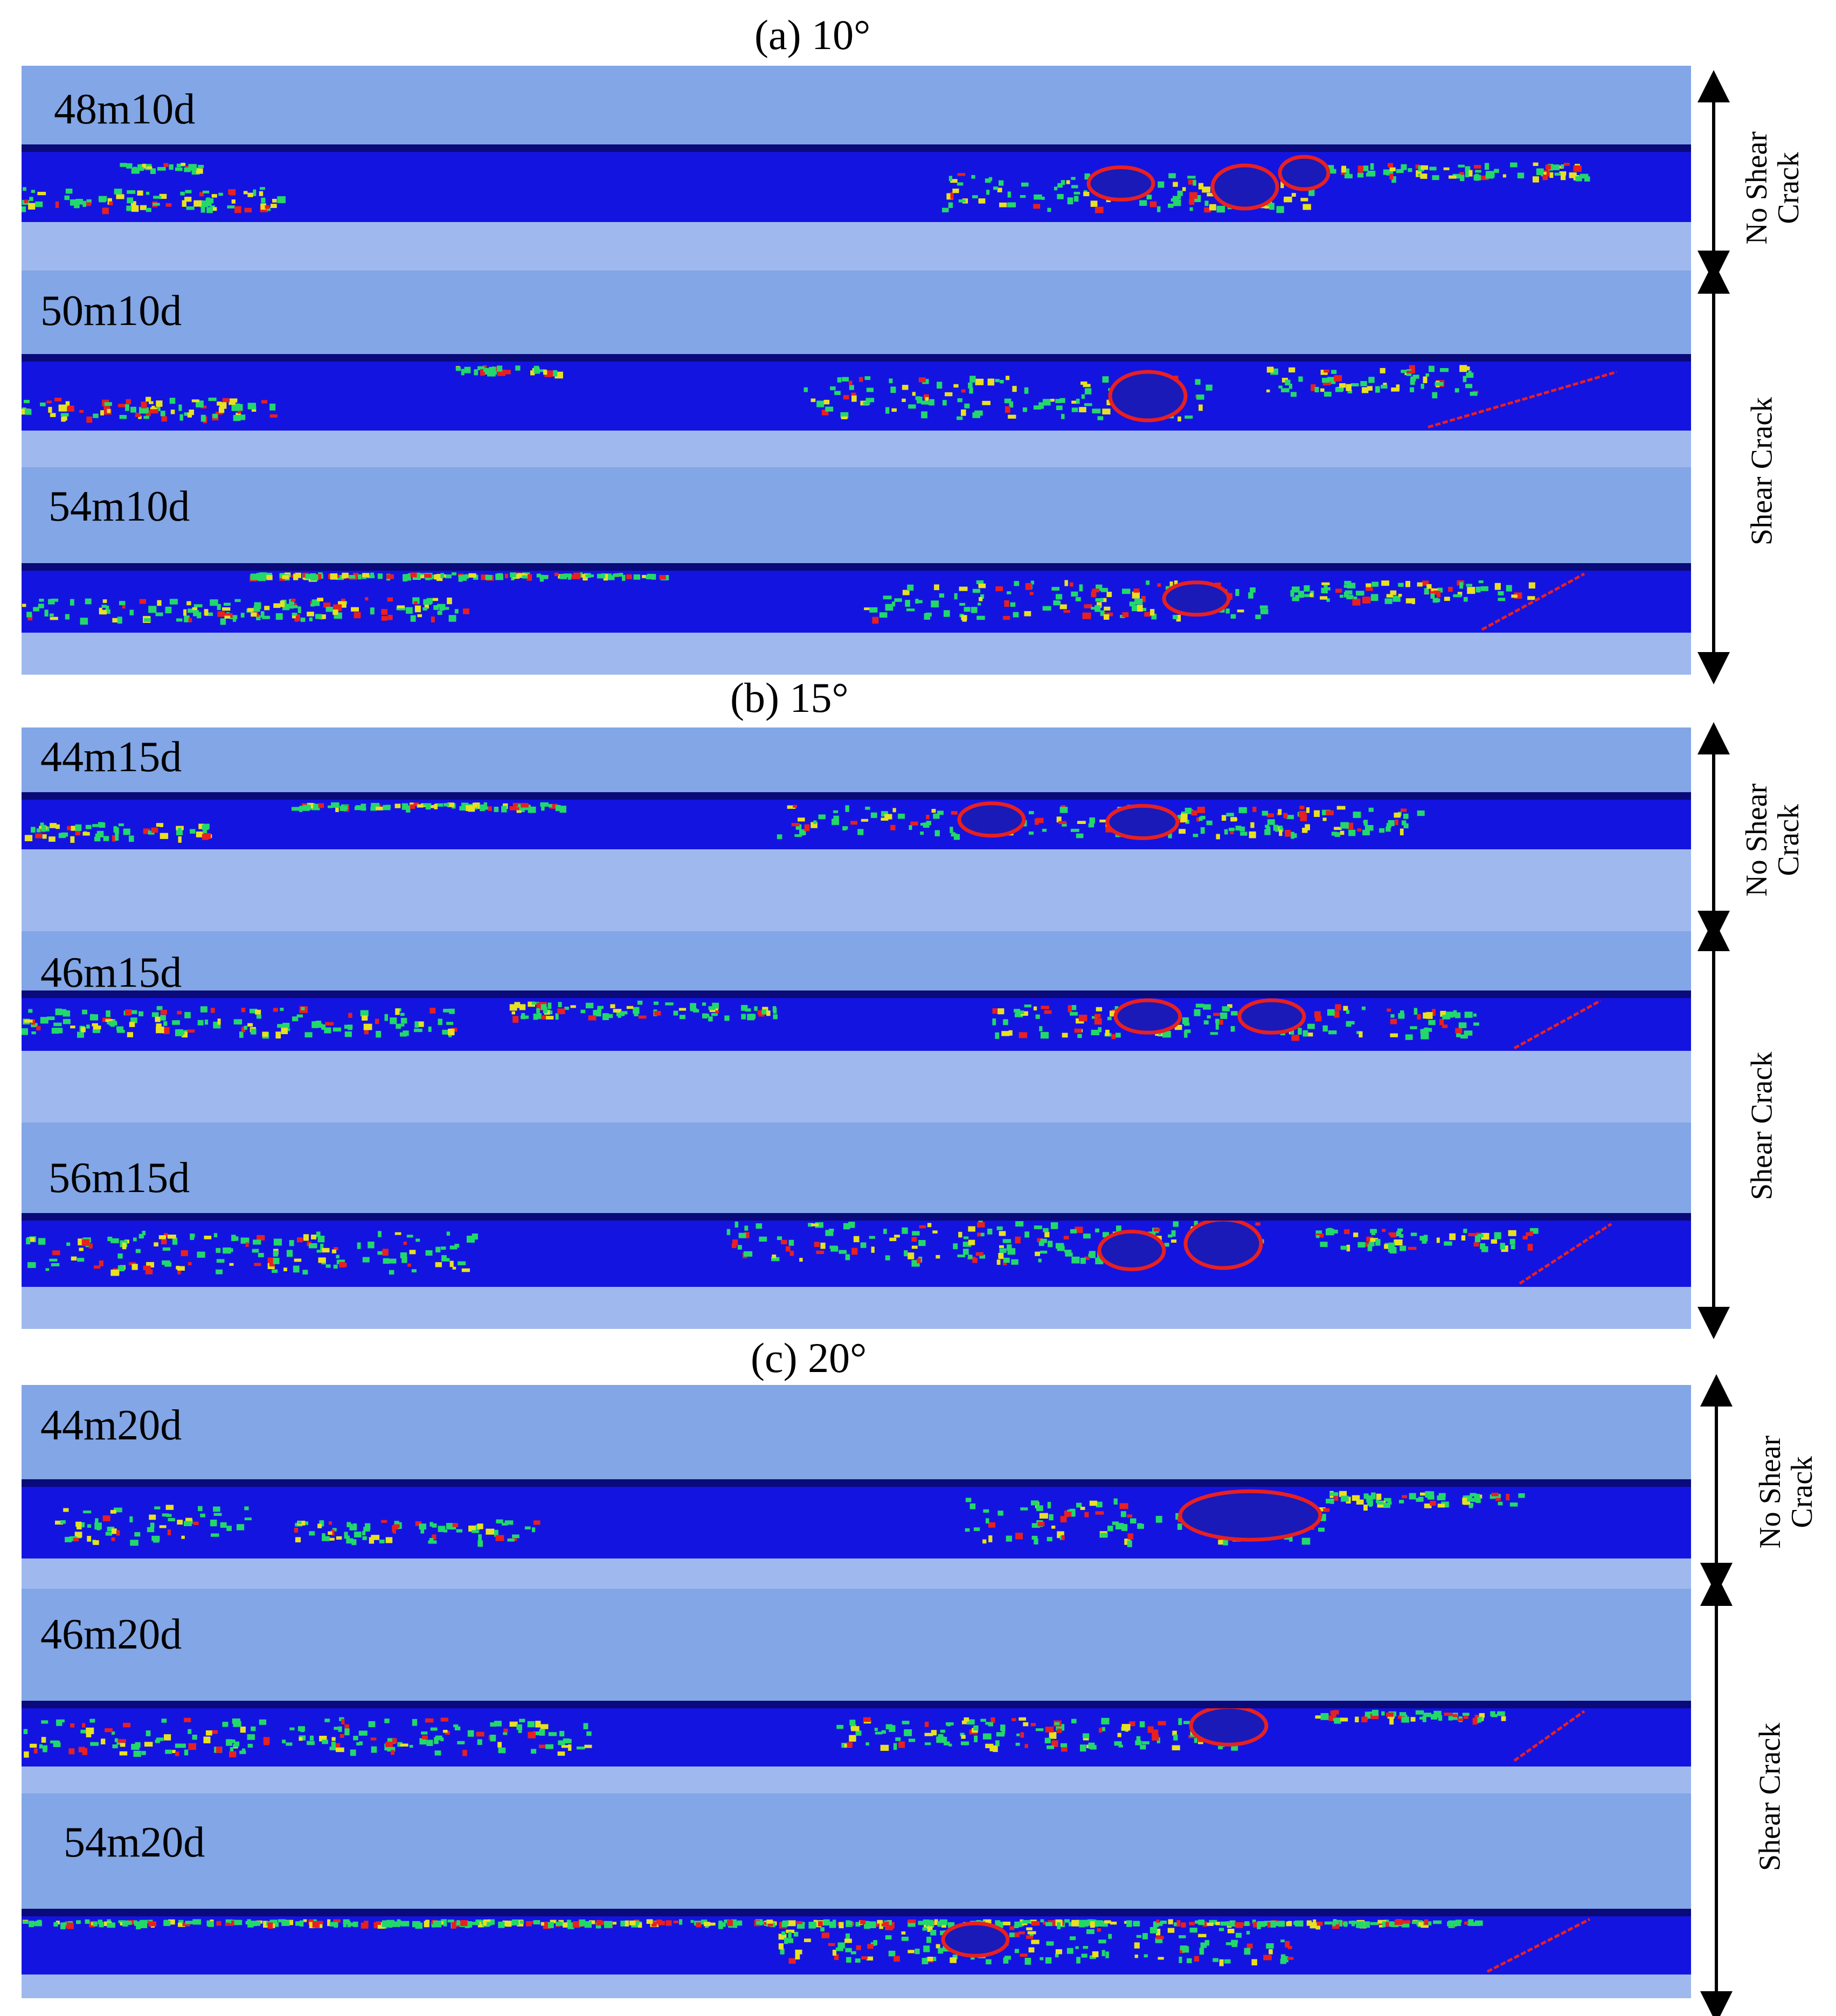 This screenshot has height=2016, width=1836. I want to click on panel-label: 44m15d, so click(111, 757).